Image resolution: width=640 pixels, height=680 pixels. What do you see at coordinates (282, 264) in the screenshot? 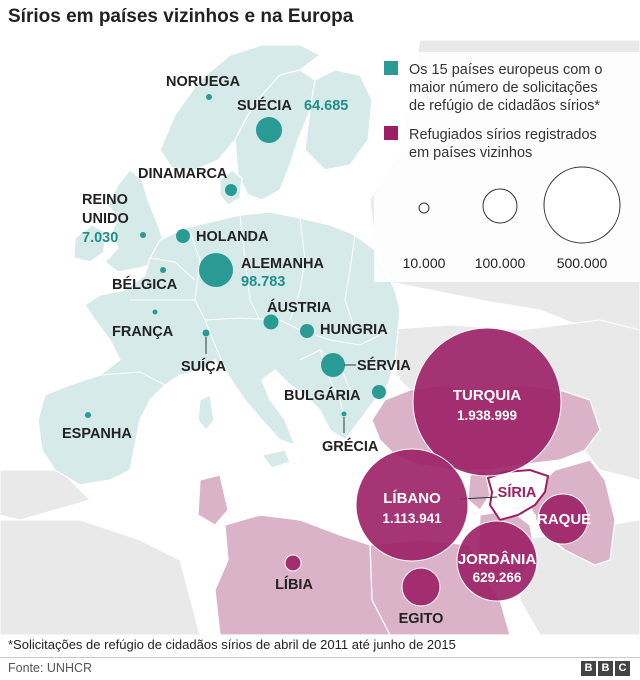
I see `label-alemanha: ALEMANHA` at bounding box center [282, 264].